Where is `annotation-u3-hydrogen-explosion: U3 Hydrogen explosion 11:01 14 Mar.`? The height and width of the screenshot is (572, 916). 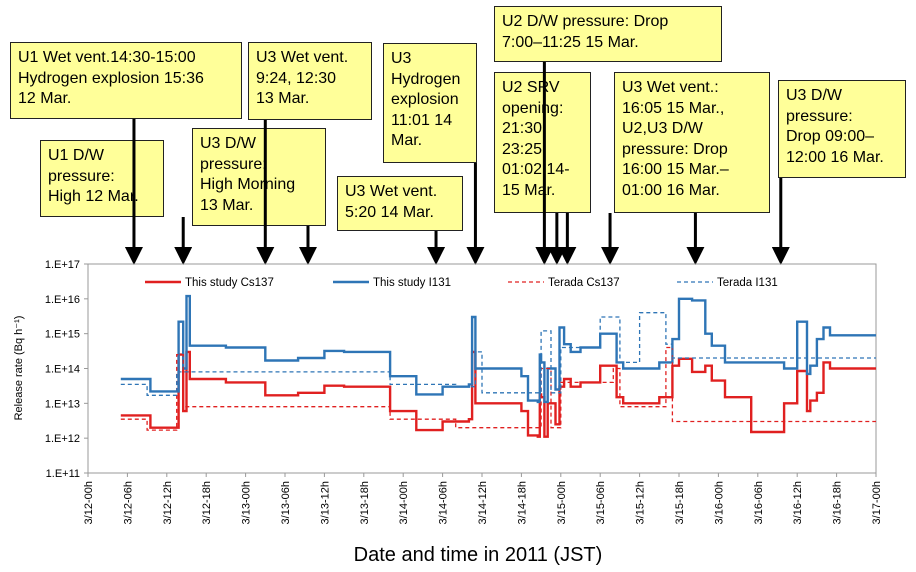
annotation-u3-hydrogen-explosion: U3 Hydrogen explosion 11:01 14 Mar. is located at coordinates (430, 103).